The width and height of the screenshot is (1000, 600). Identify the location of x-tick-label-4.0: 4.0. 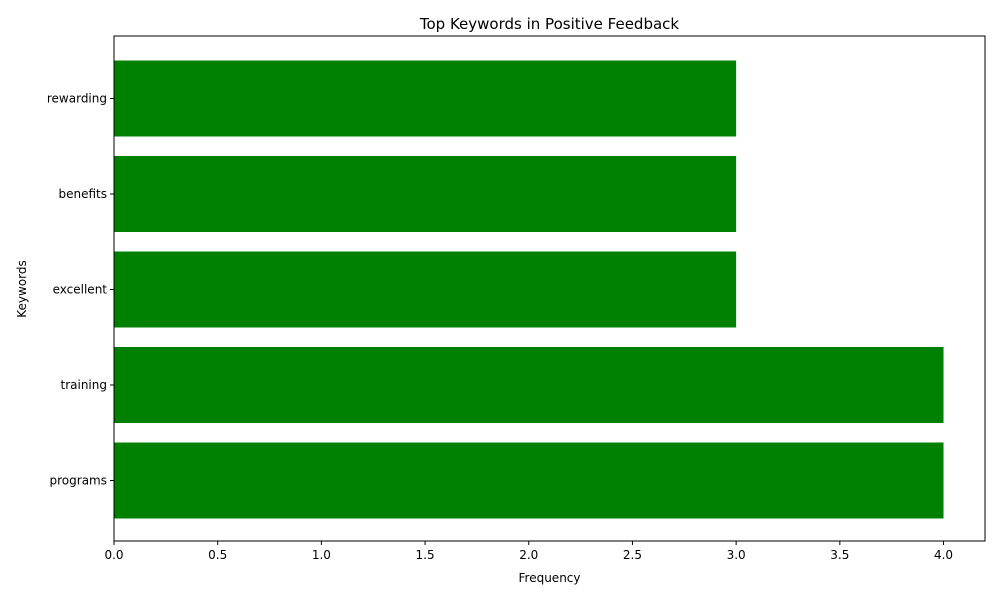
(943, 555).